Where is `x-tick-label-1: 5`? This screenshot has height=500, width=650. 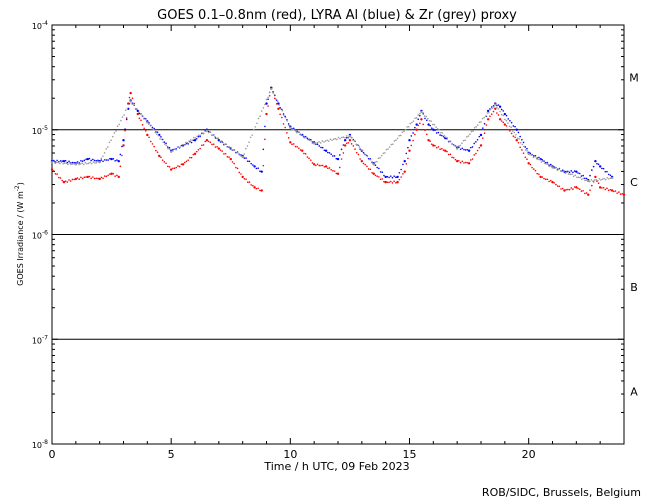
x-tick-label-1: 5 is located at coordinates (171, 454).